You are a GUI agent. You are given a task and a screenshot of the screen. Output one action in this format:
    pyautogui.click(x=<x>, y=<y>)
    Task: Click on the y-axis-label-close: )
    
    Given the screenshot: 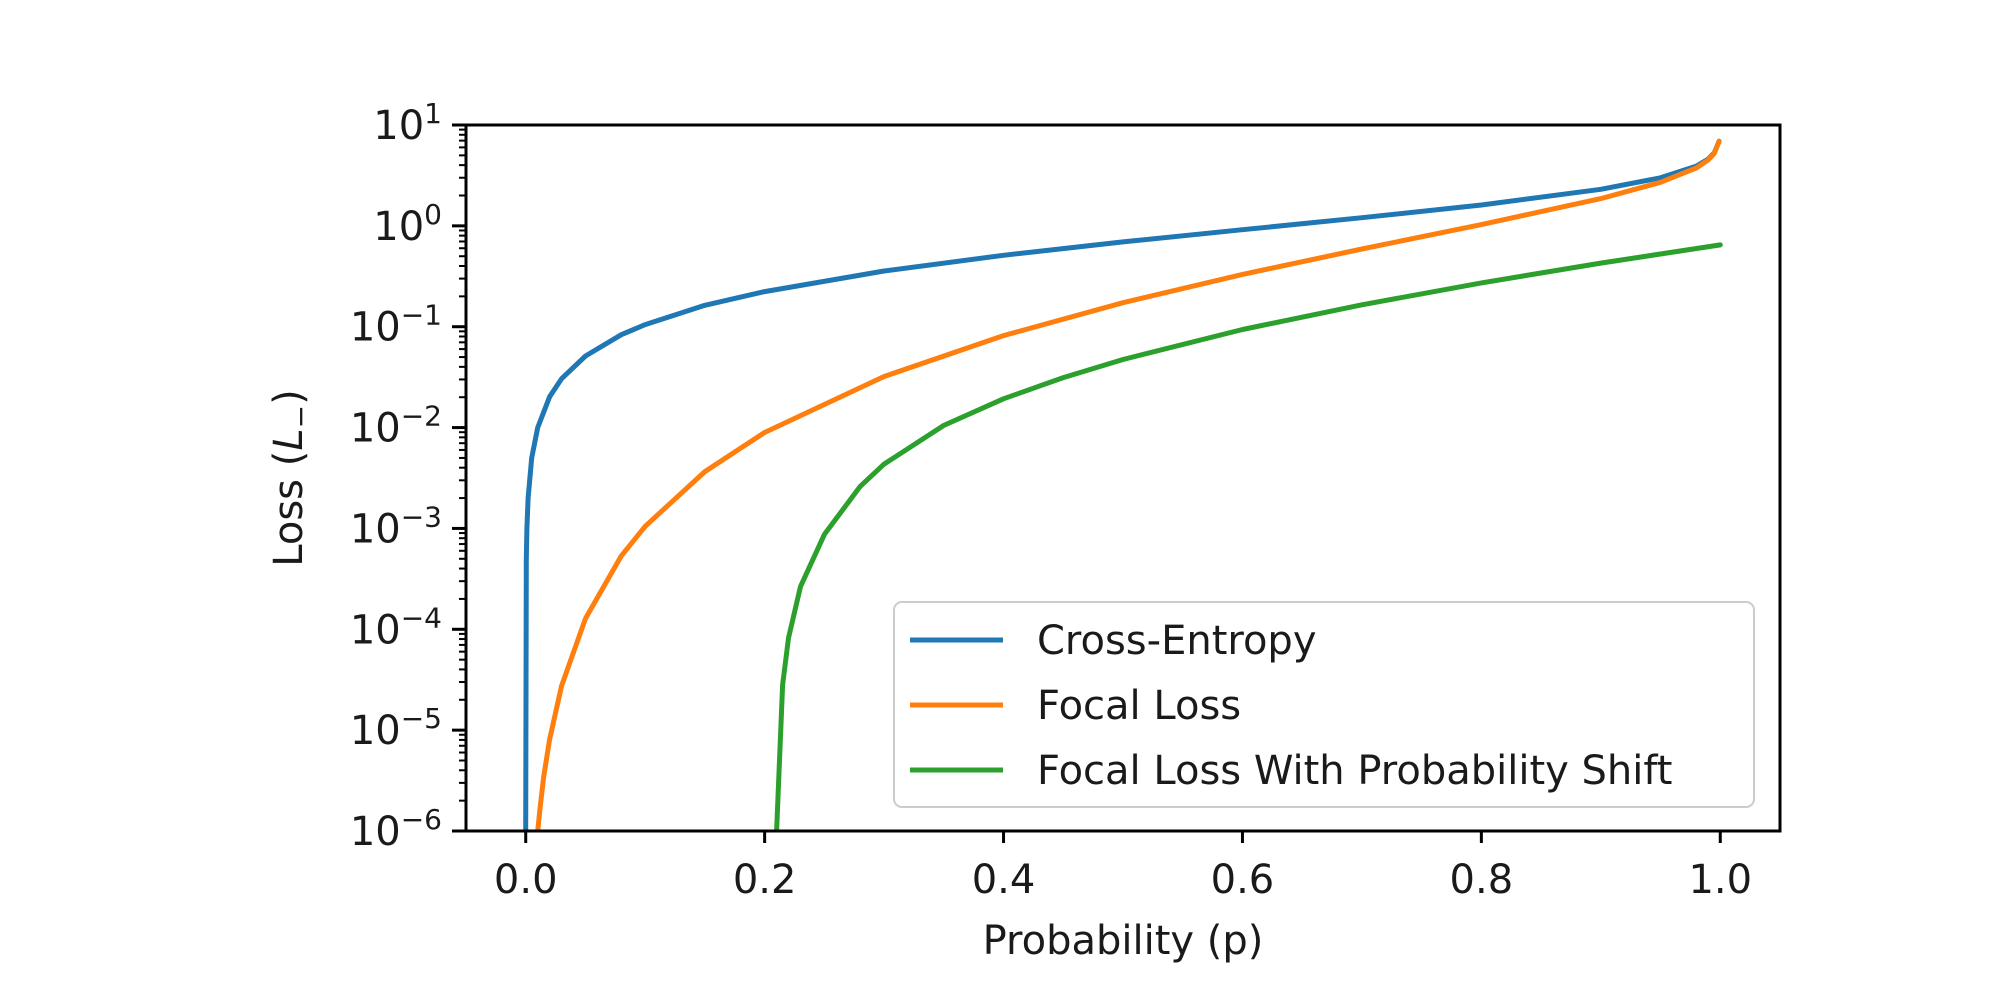 What is the action you would take?
    pyautogui.click(x=289, y=397)
    